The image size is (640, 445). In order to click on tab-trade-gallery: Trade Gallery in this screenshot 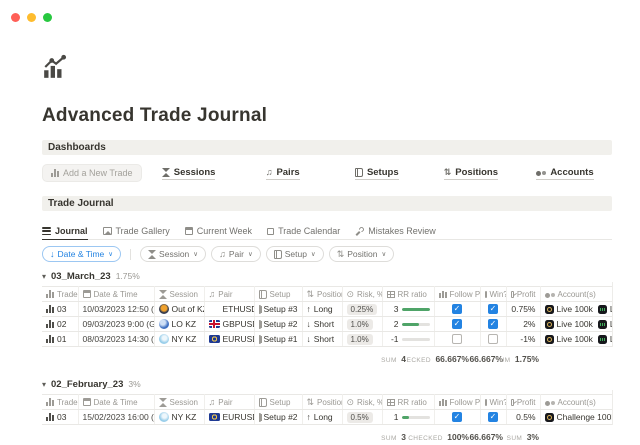, I will do `click(136, 232)`.